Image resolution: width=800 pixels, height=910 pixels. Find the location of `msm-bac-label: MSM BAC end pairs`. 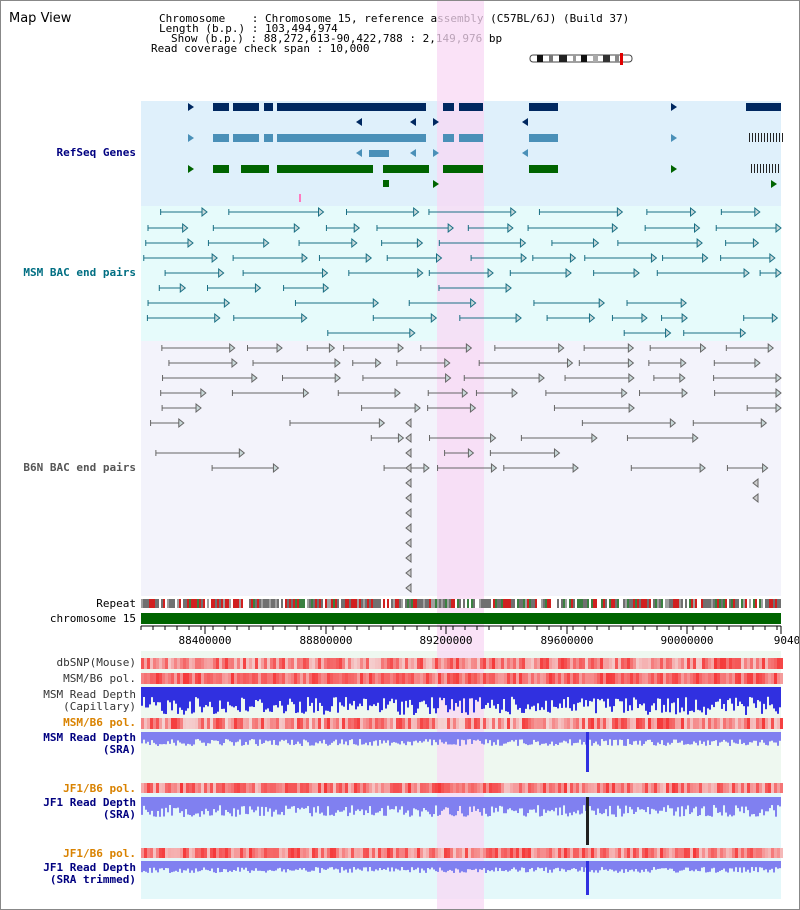

msm-bac-label: MSM BAC end pairs is located at coordinates (79, 272).